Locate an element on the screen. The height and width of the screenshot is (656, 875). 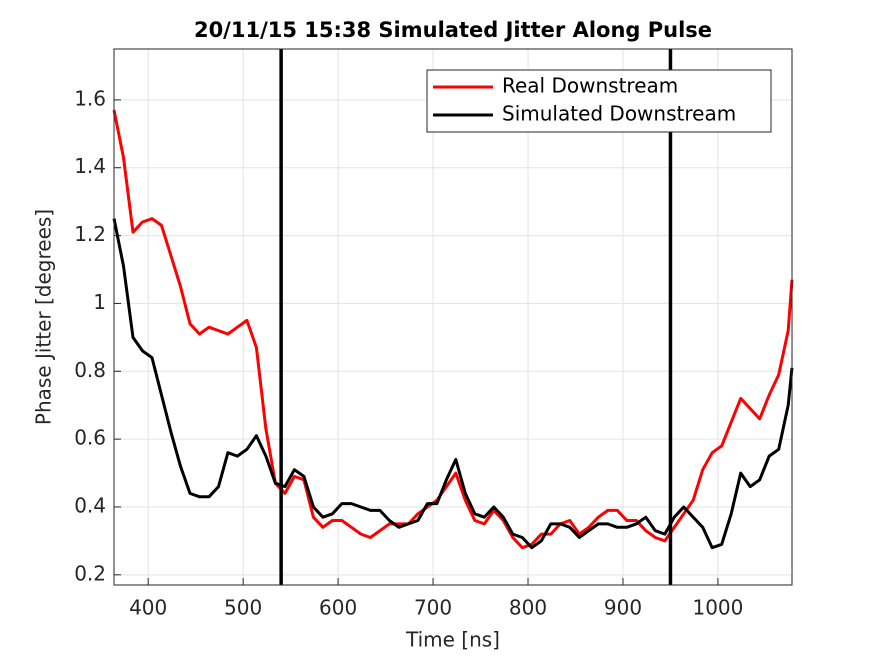
y-tick-label: 0.4 is located at coordinates (90, 505).